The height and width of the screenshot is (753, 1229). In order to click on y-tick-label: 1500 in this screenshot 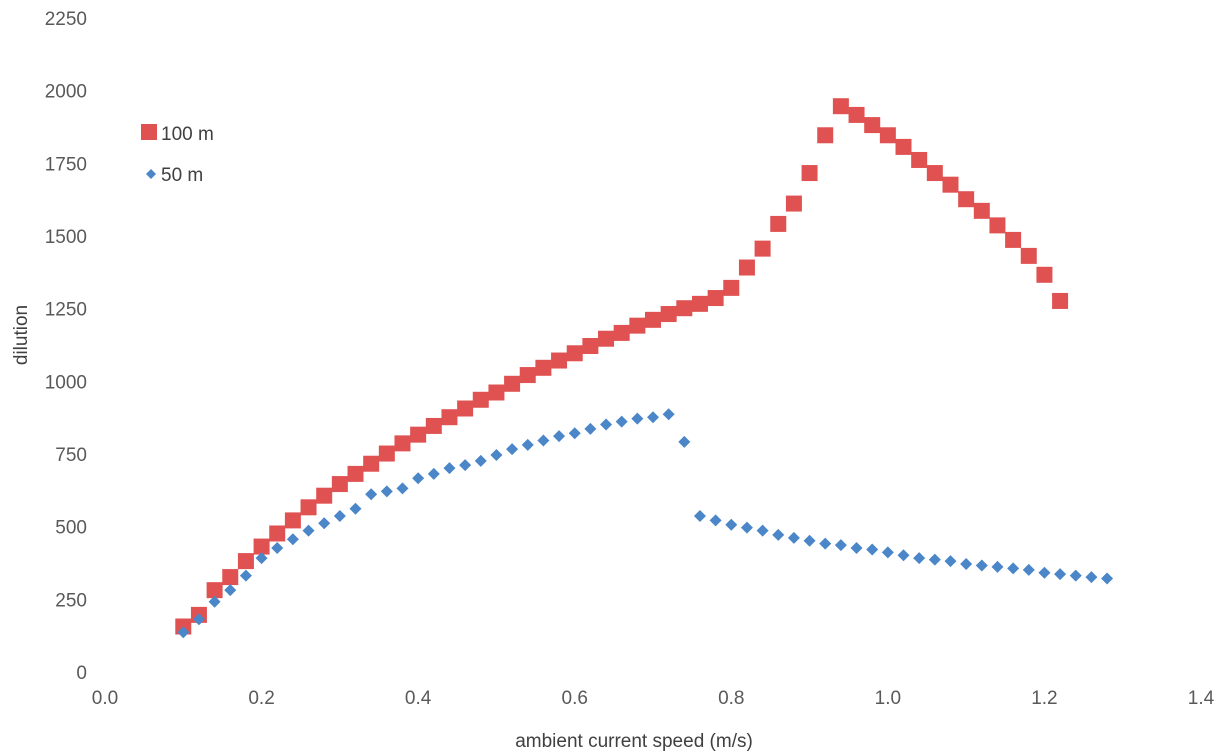, I will do `click(66, 237)`.